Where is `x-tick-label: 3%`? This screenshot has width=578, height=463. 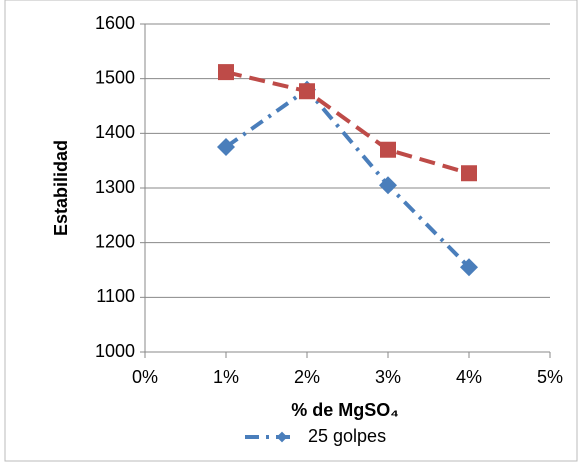
x-tick-label: 3% is located at coordinates (388, 377).